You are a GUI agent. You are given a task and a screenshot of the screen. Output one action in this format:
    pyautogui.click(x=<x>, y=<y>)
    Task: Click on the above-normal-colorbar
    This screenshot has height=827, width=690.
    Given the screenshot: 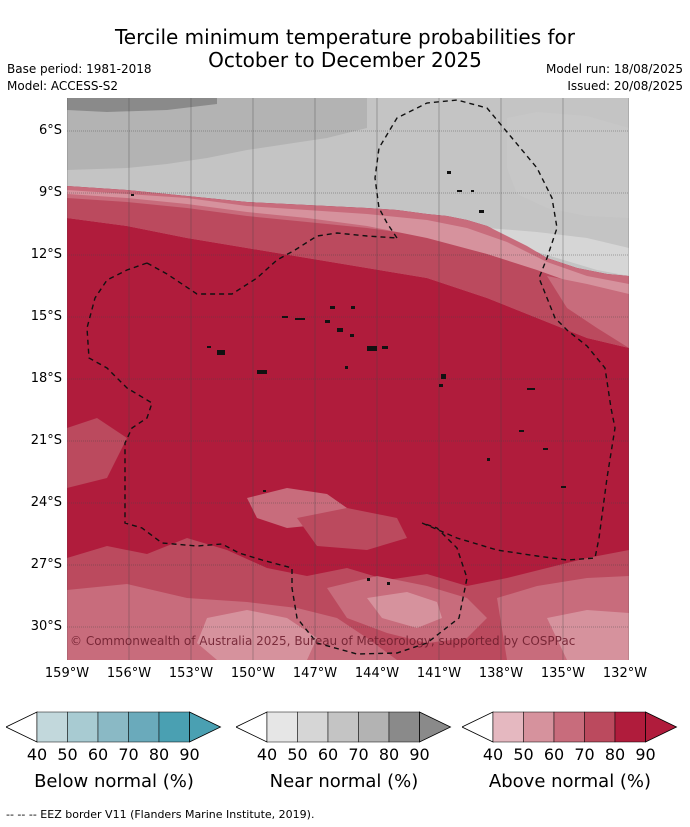 What is the action you would take?
    pyautogui.click(x=570, y=727)
    